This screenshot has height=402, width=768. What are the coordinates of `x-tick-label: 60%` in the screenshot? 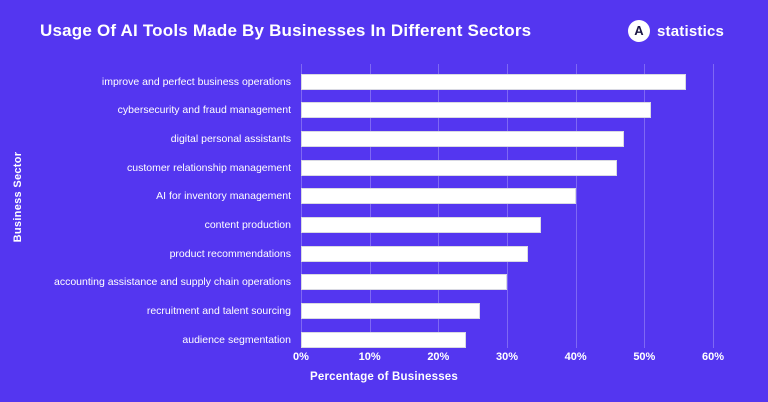 It's located at (713, 357).